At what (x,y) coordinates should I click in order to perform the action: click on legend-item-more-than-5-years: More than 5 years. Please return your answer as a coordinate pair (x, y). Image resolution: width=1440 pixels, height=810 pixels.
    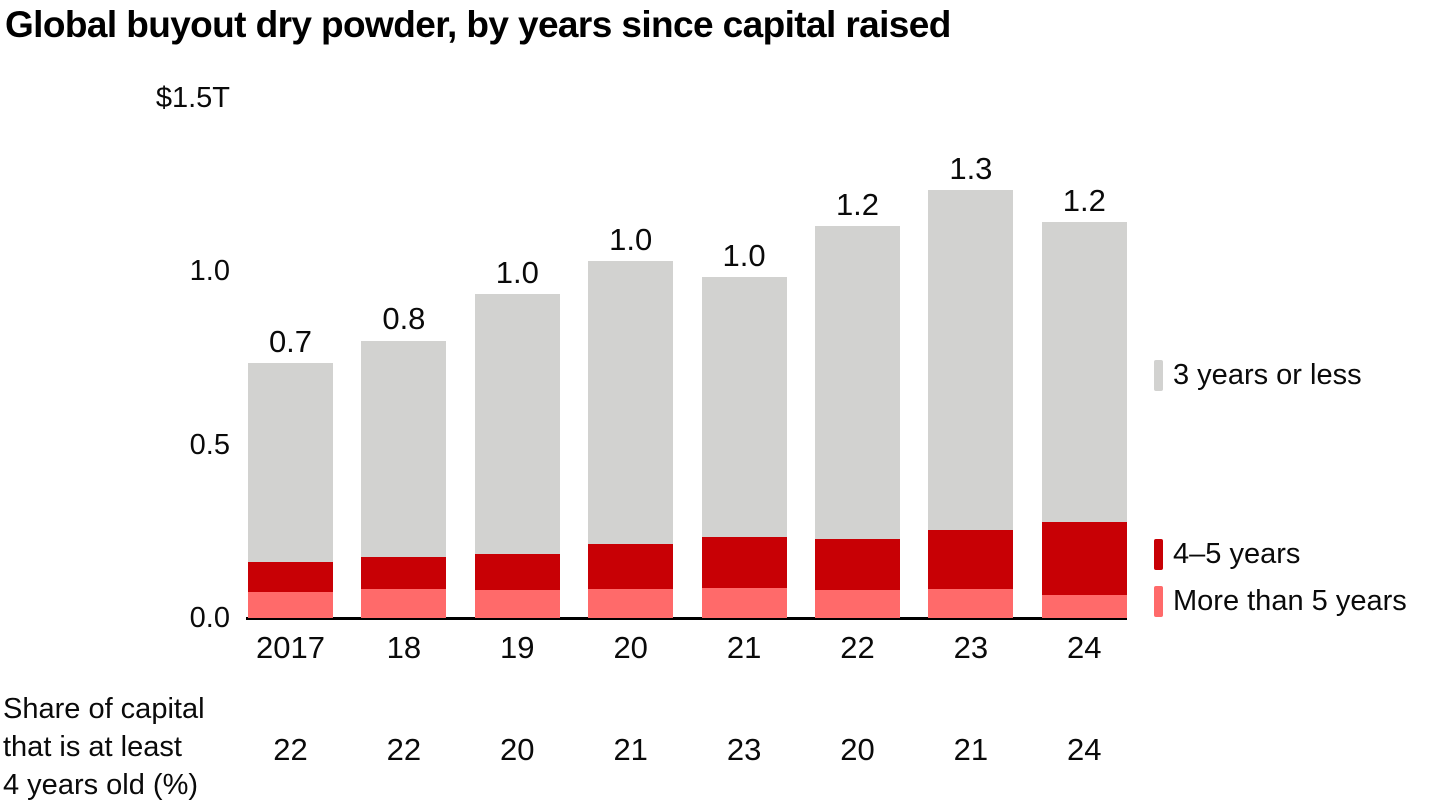
    Looking at the image, I should click on (1280, 601).